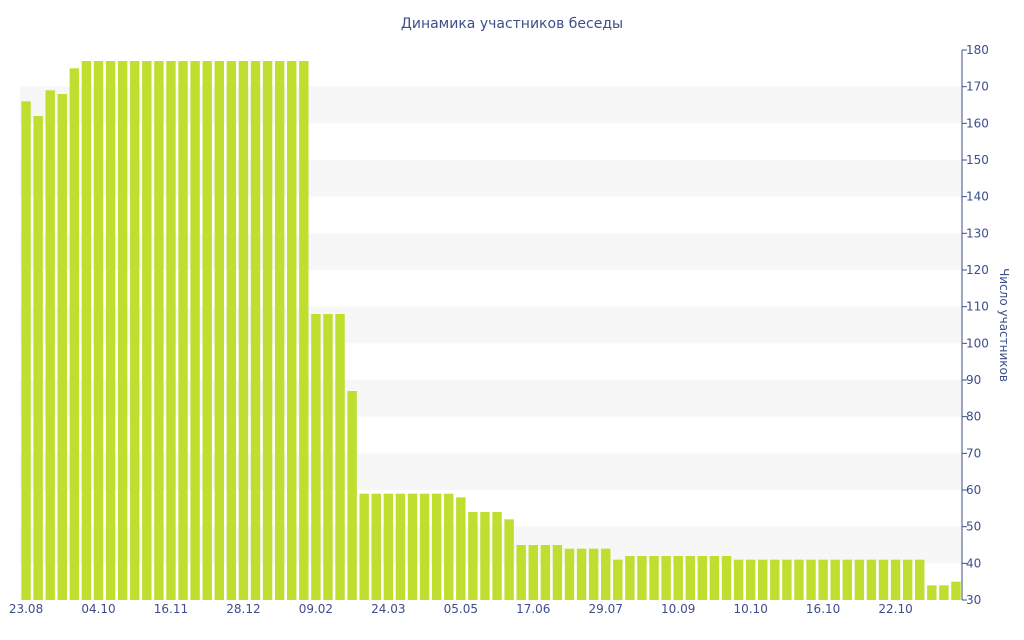 The width and height of the screenshot is (1024, 640). Describe the element at coordinates (533, 609) in the screenshot. I see `x-tick-label: 17.06` at that location.